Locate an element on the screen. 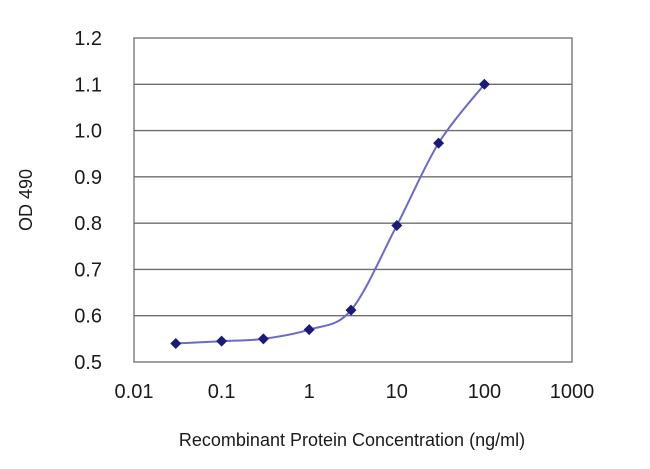 The width and height of the screenshot is (650, 469). x-tick-label: 1 is located at coordinates (309, 392).